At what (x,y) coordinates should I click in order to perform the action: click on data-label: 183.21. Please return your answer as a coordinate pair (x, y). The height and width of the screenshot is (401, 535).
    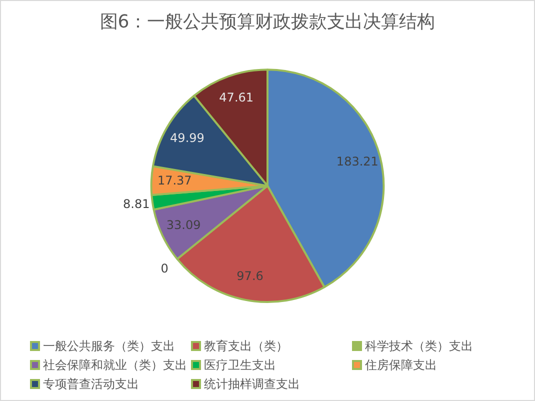
    Looking at the image, I should click on (357, 161).